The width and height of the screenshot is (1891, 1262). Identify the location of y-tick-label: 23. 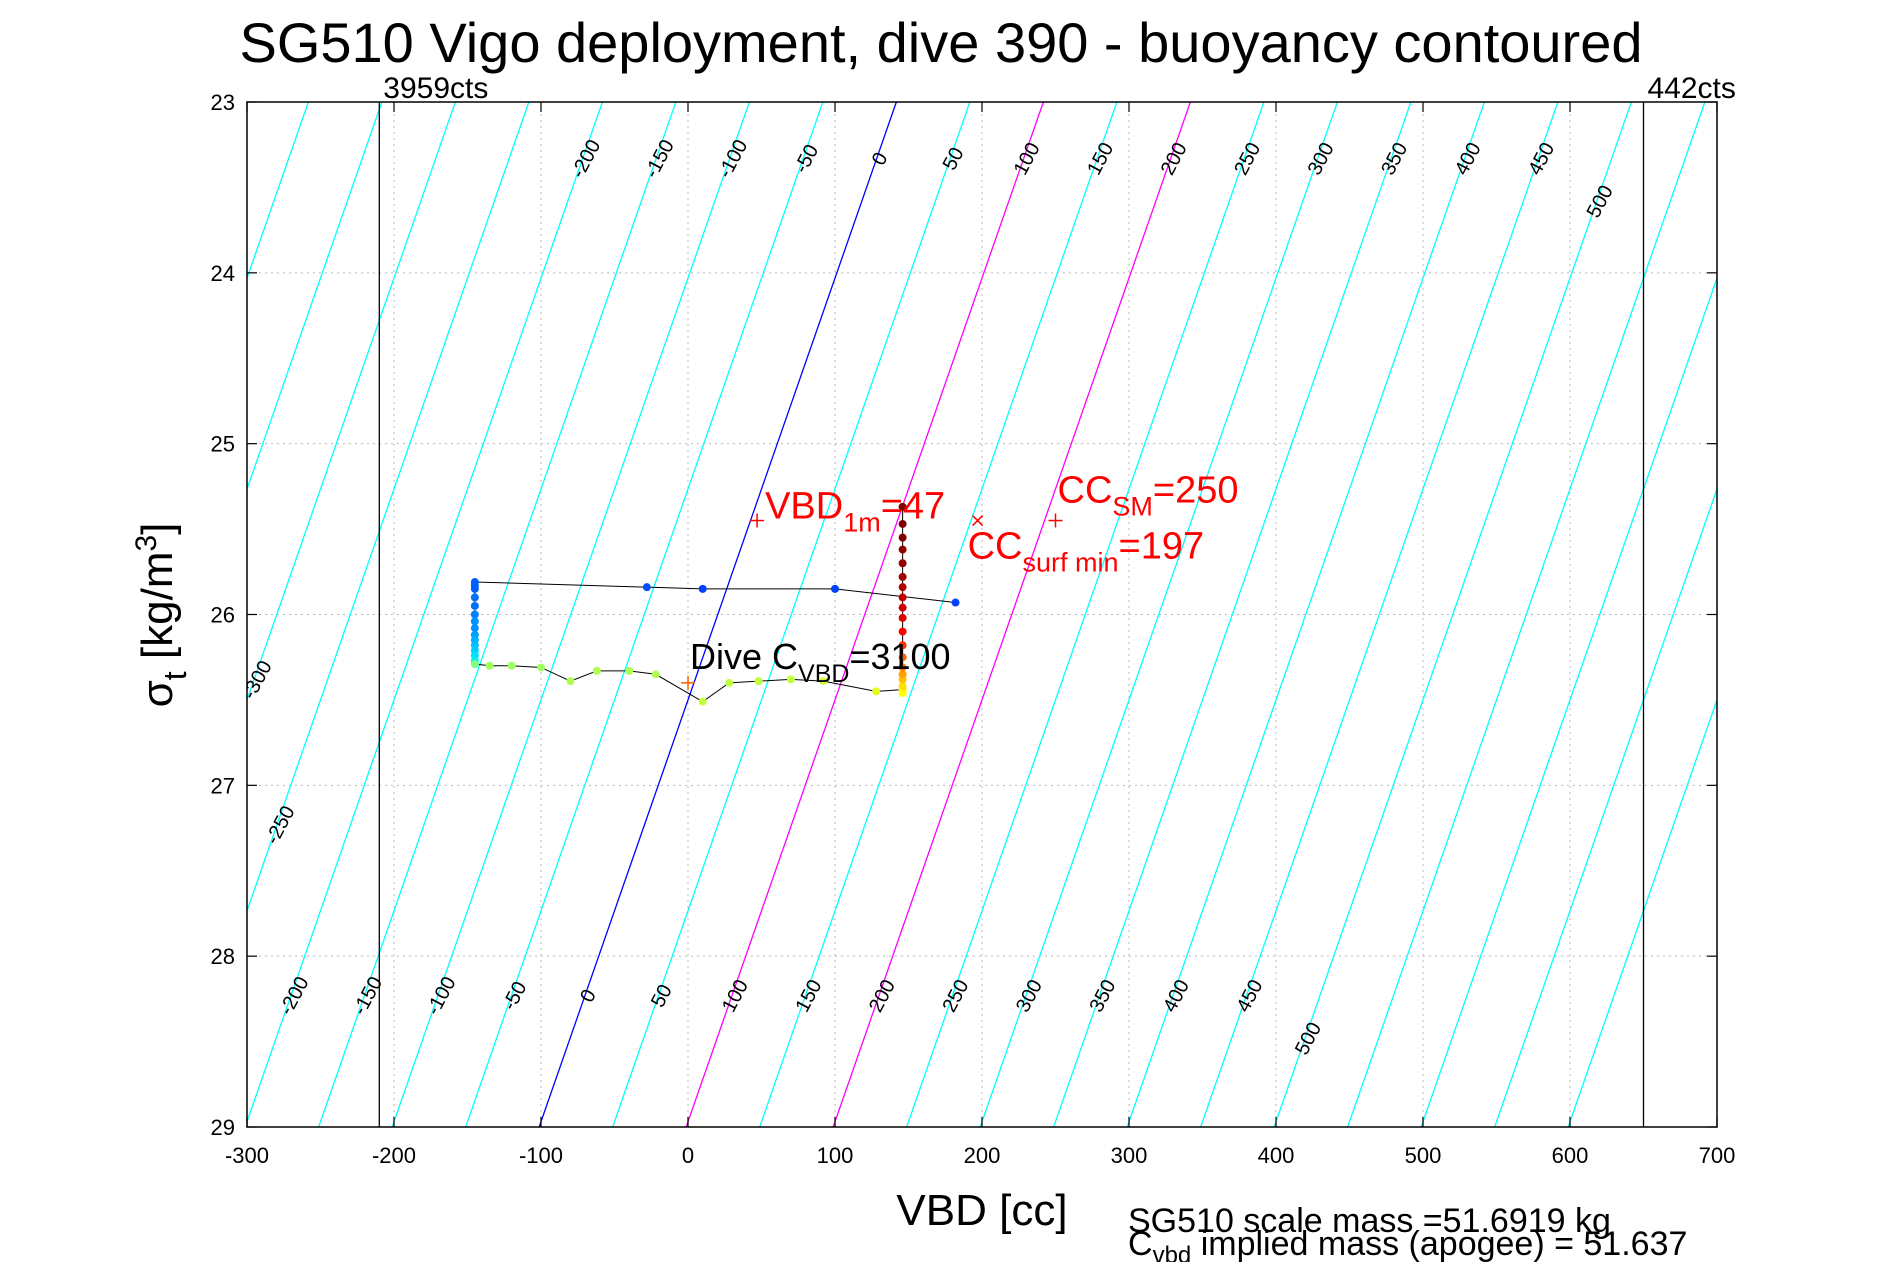
(223, 102).